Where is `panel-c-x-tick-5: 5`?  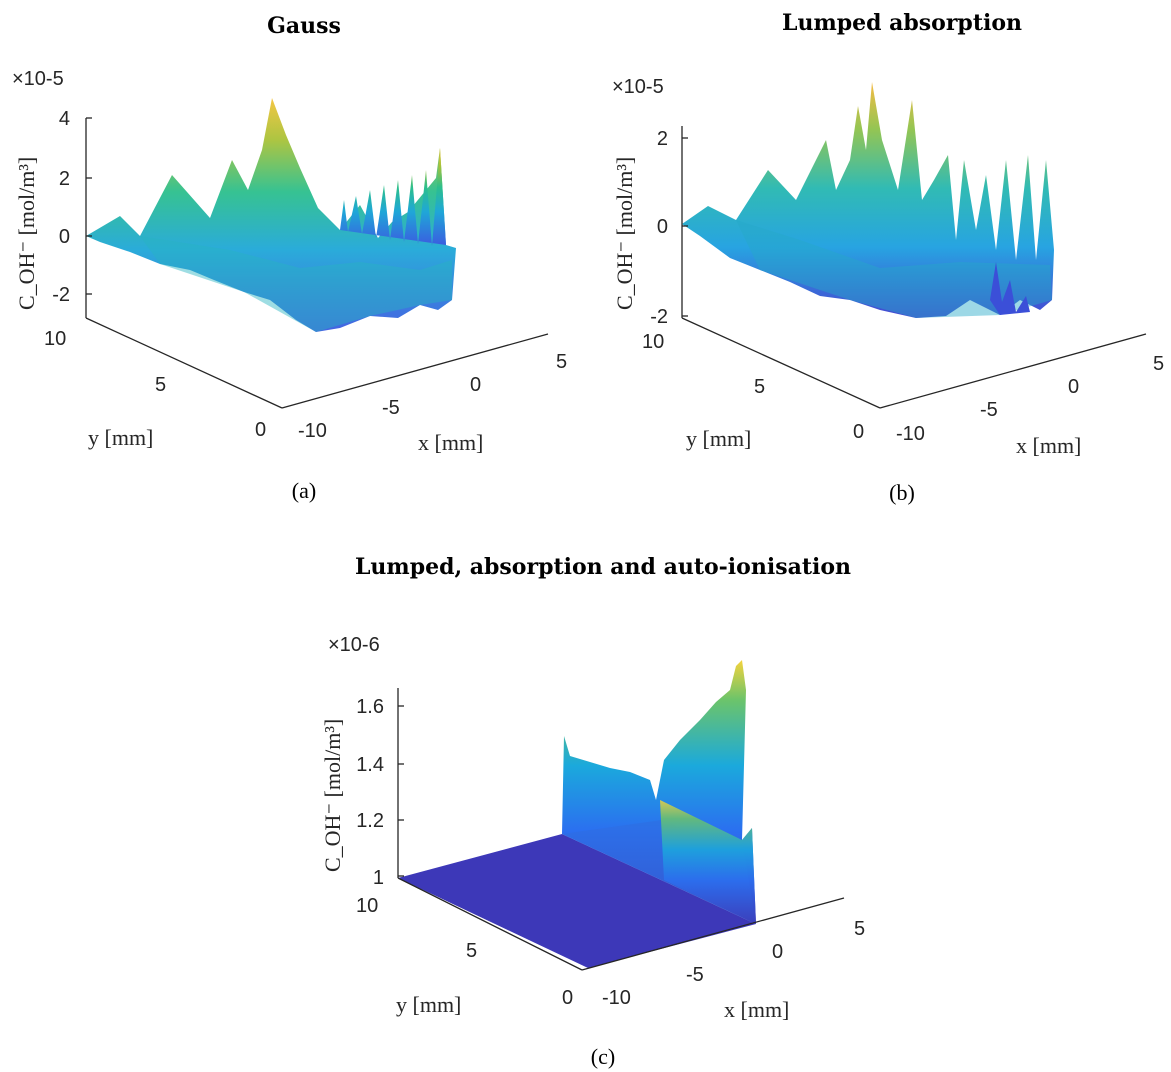 panel-c-x-tick-5: 5 is located at coordinates (859, 929).